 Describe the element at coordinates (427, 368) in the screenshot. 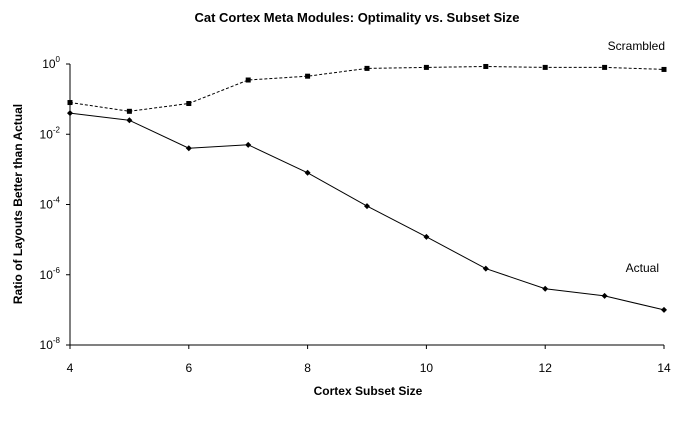

I see `x-tick-label: 10` at that location.